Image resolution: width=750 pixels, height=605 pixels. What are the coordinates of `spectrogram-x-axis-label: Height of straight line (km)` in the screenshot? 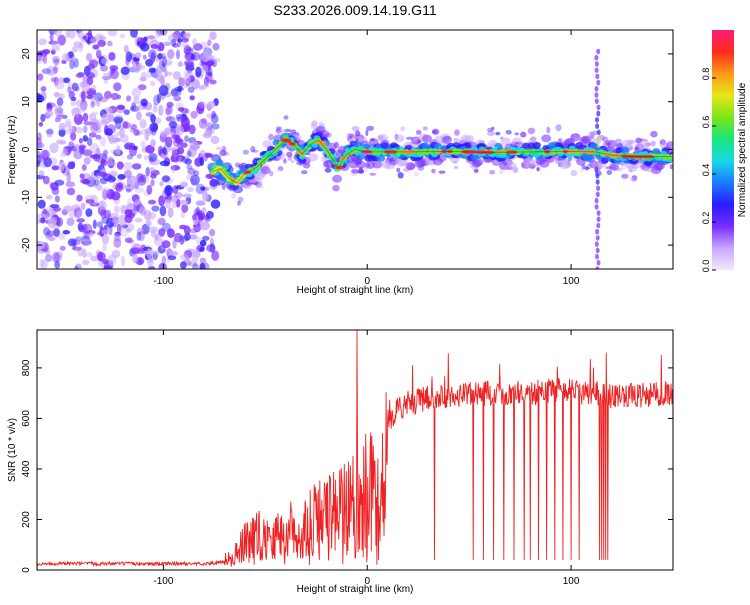 It's located at (355, 290).